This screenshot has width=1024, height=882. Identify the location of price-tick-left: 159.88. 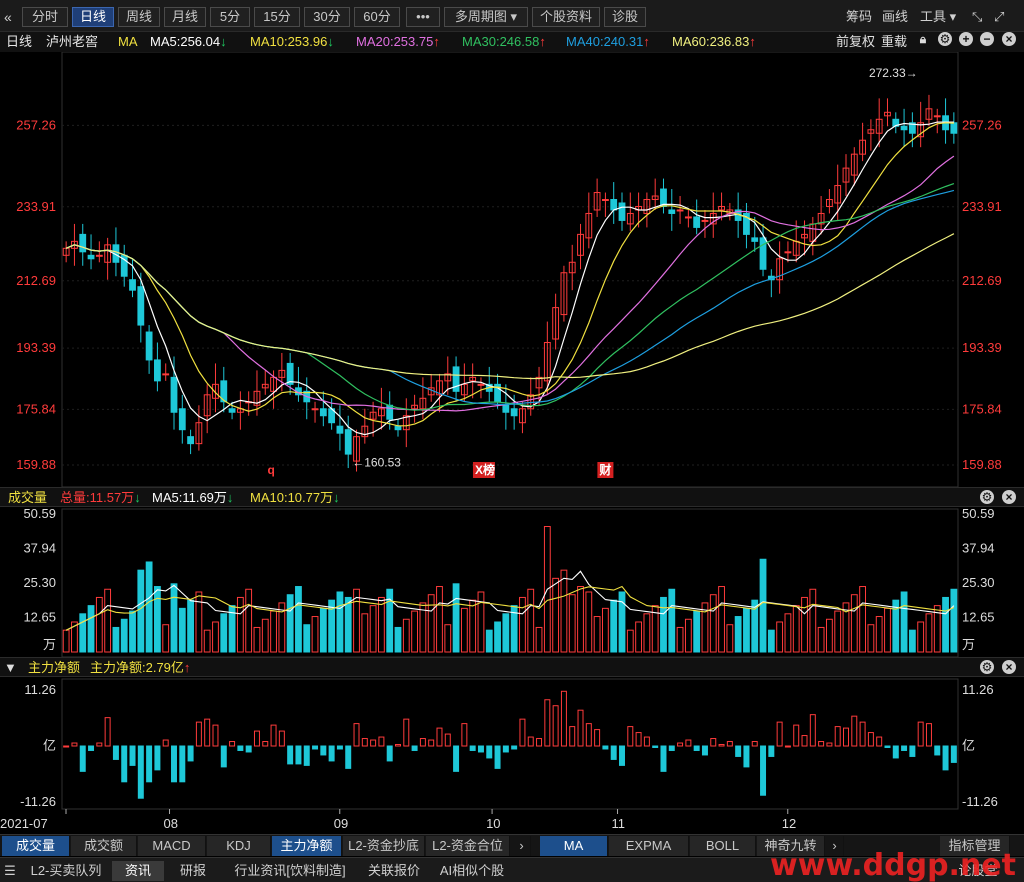
(36, 464).